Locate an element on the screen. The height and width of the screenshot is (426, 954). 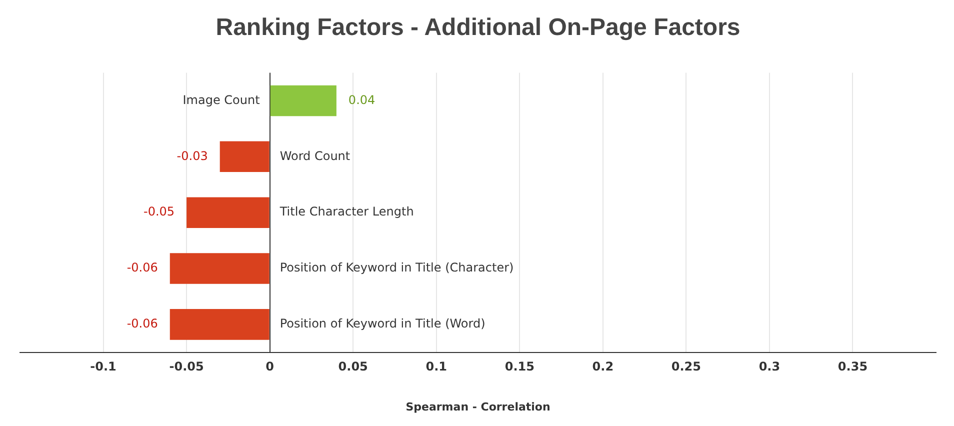
x-tick-label: -0.05 is located at coordinates (186, 367).